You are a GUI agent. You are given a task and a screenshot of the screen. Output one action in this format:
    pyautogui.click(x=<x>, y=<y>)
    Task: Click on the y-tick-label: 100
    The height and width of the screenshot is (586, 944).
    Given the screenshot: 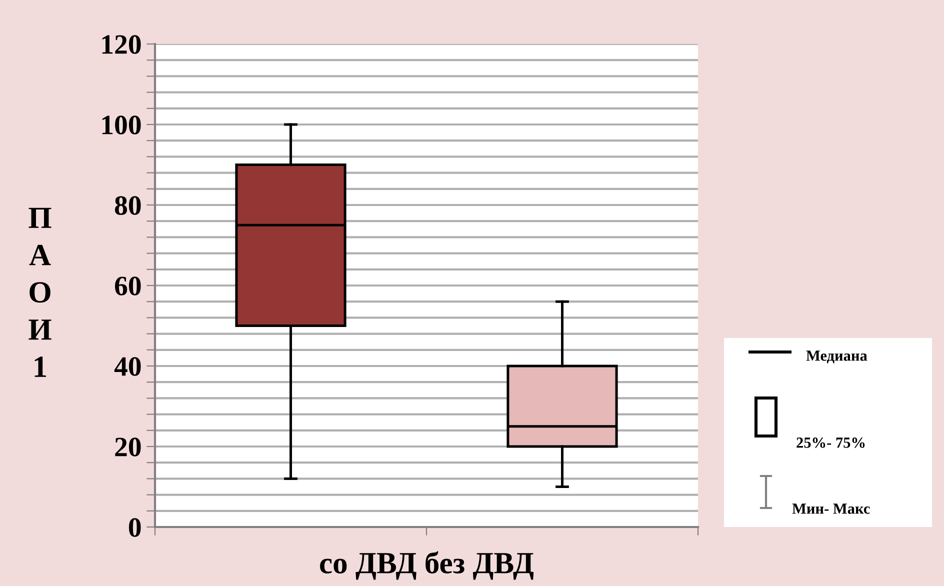 What is the action you would take?
    pyautogui.click(x=121, y=125)
    